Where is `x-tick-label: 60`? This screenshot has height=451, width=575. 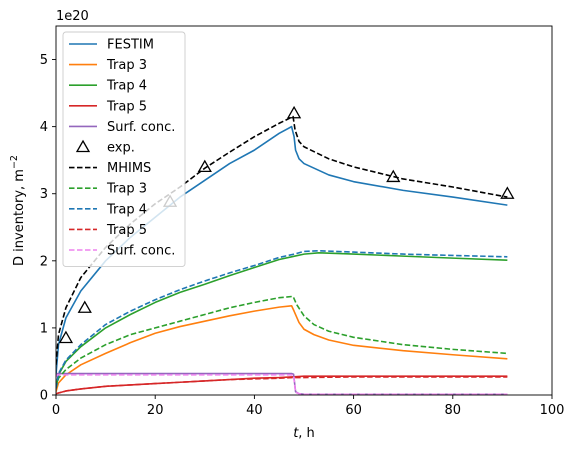
x-tick-label: 60 is located at coordinates (353, 410).